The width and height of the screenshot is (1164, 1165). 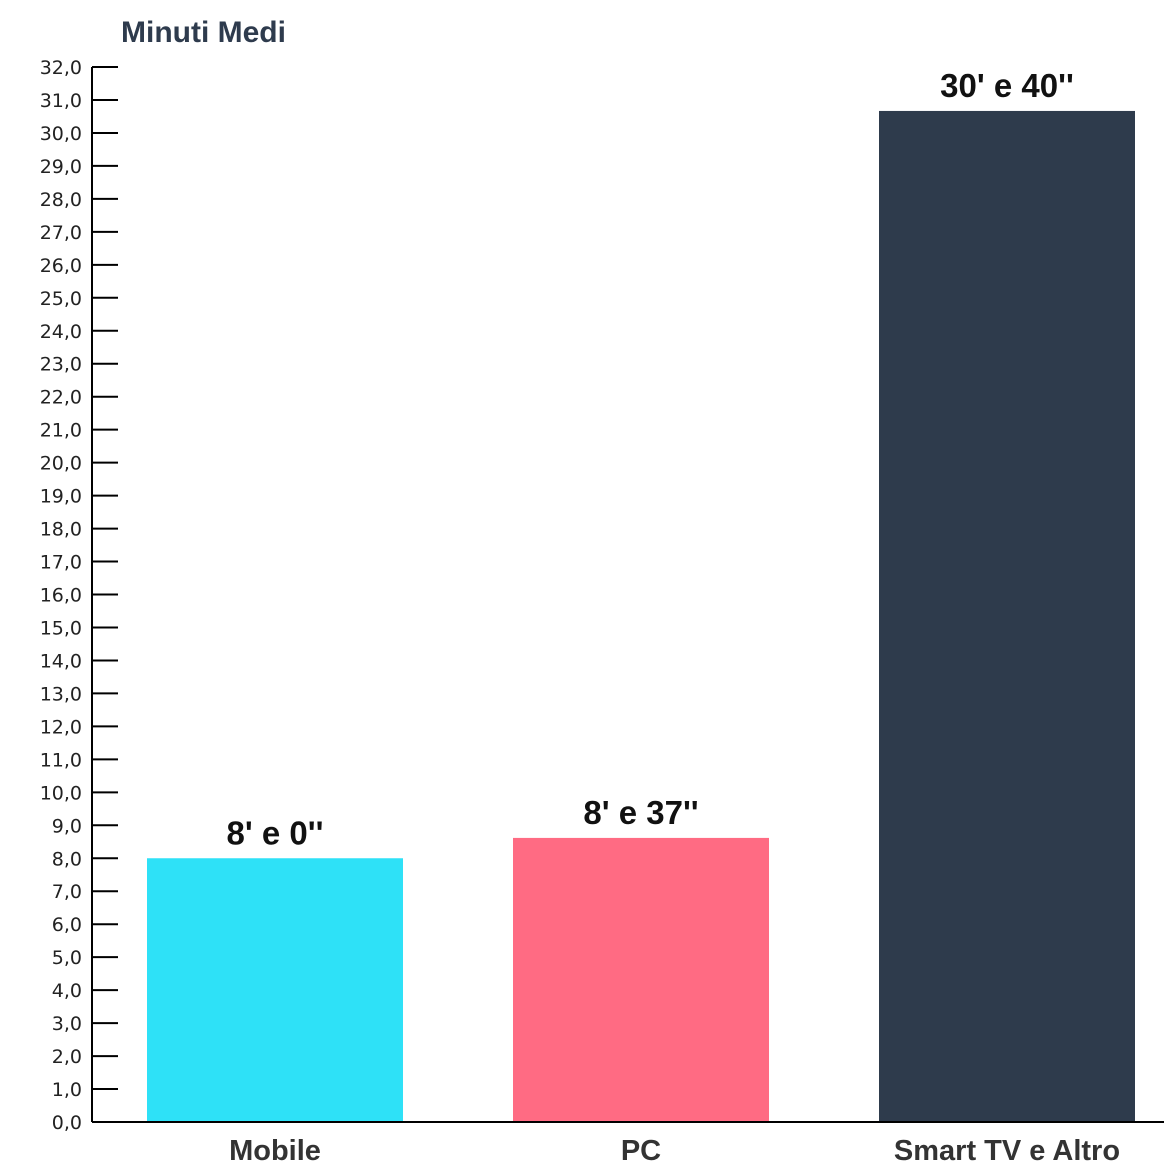 I want to click on y-tick-label: 8,0, so click(x=67, y=859).